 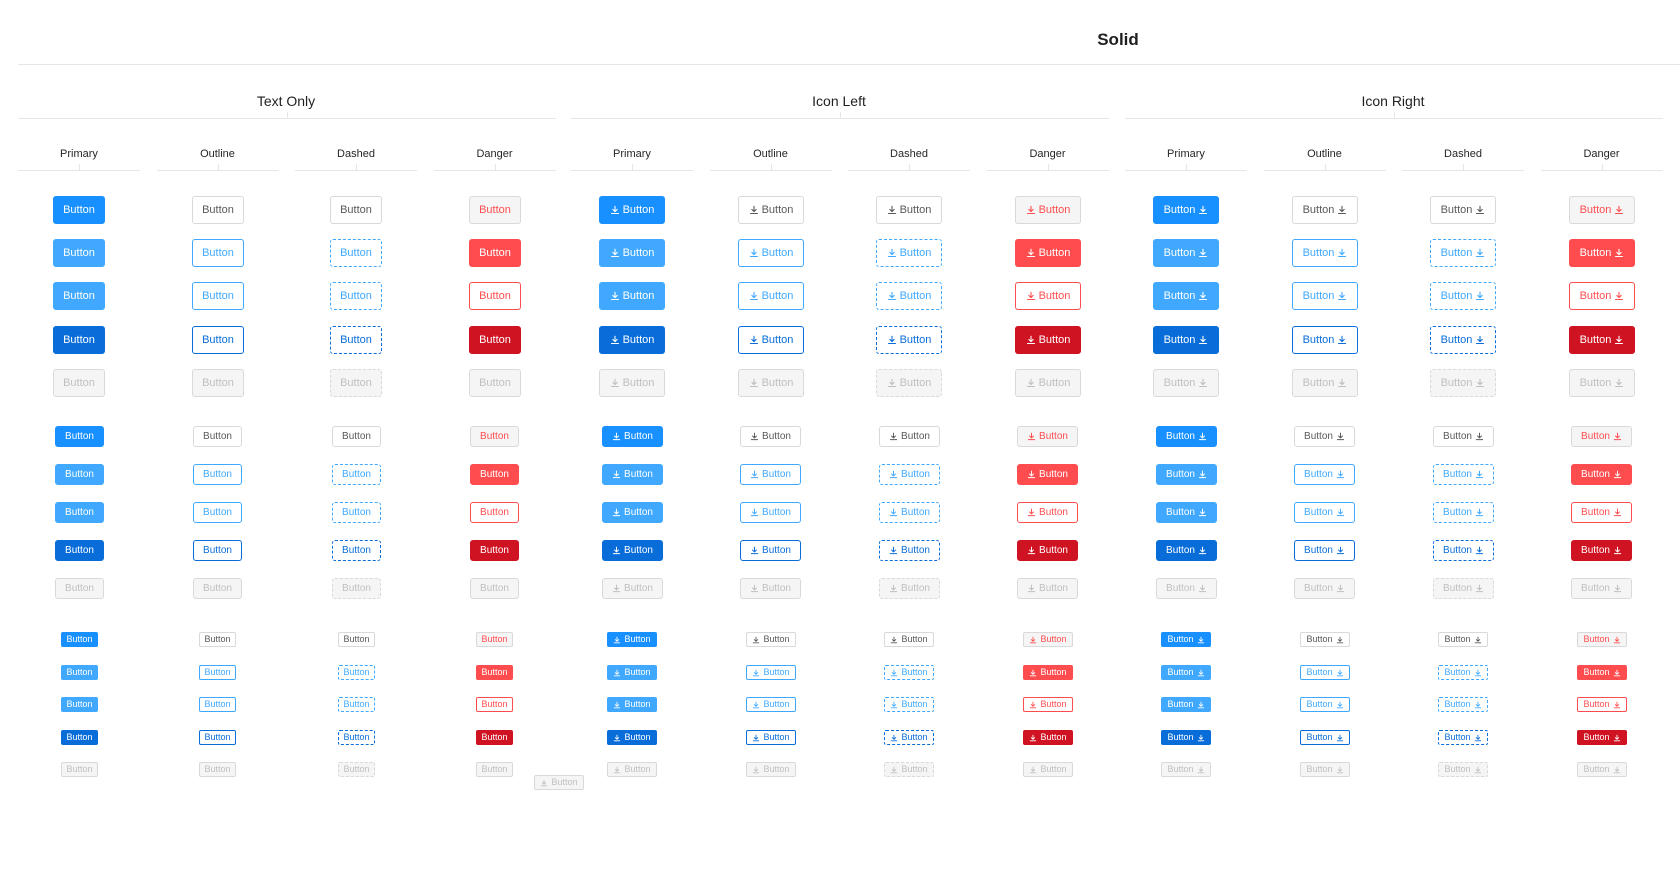 I want to click on danger-hover-medium-button: Button, so click(x=494, y=474).